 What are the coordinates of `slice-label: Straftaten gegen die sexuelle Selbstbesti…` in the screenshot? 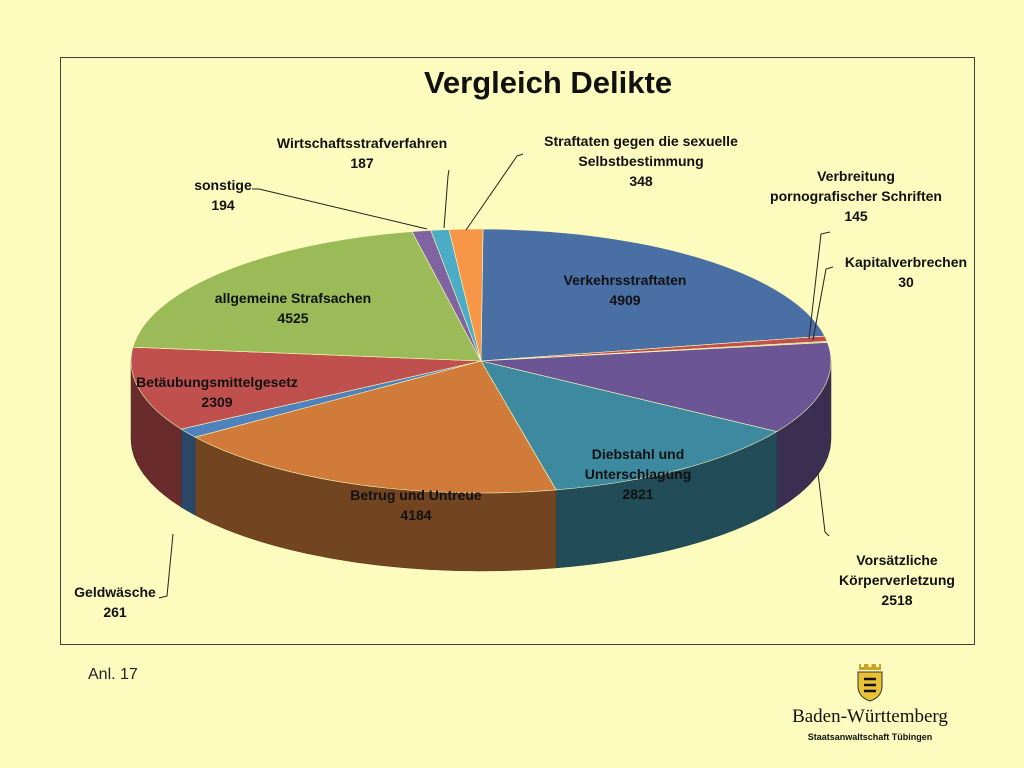 It's located at (641, 161).